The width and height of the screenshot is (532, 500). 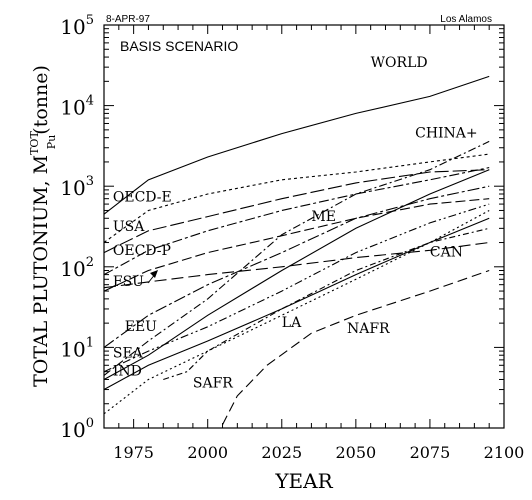 I want to click on series-label: NAFR, so click(x=368, y=329).